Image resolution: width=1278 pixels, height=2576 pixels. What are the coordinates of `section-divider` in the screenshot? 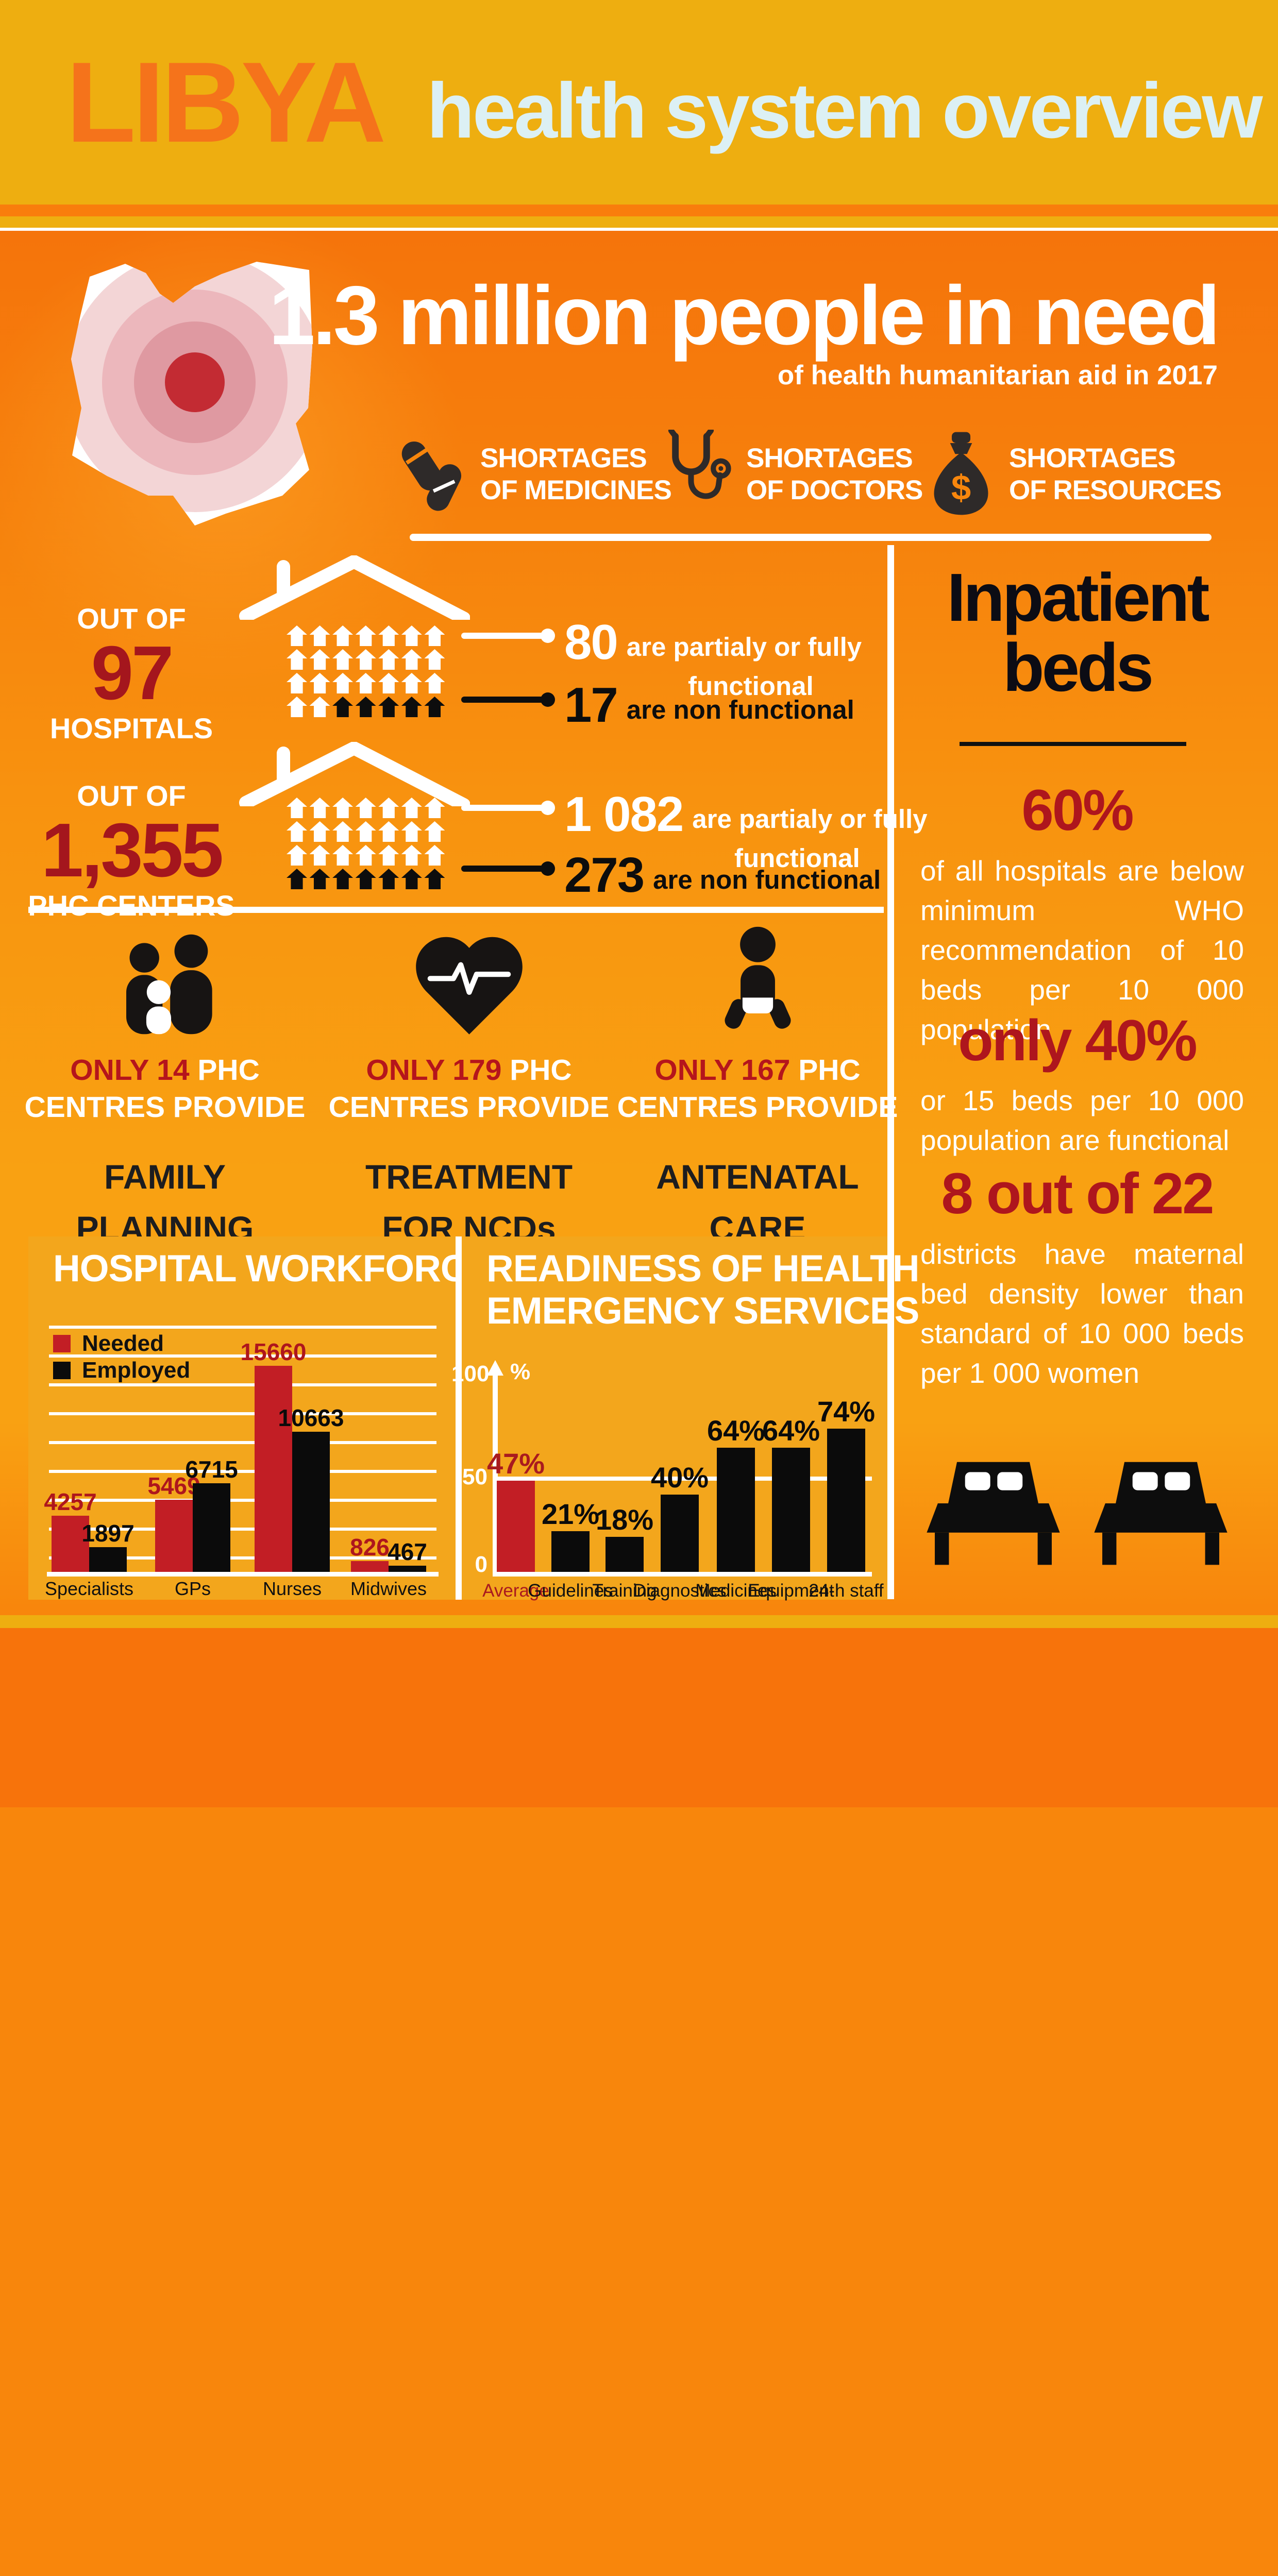 It's located at (811, 537).